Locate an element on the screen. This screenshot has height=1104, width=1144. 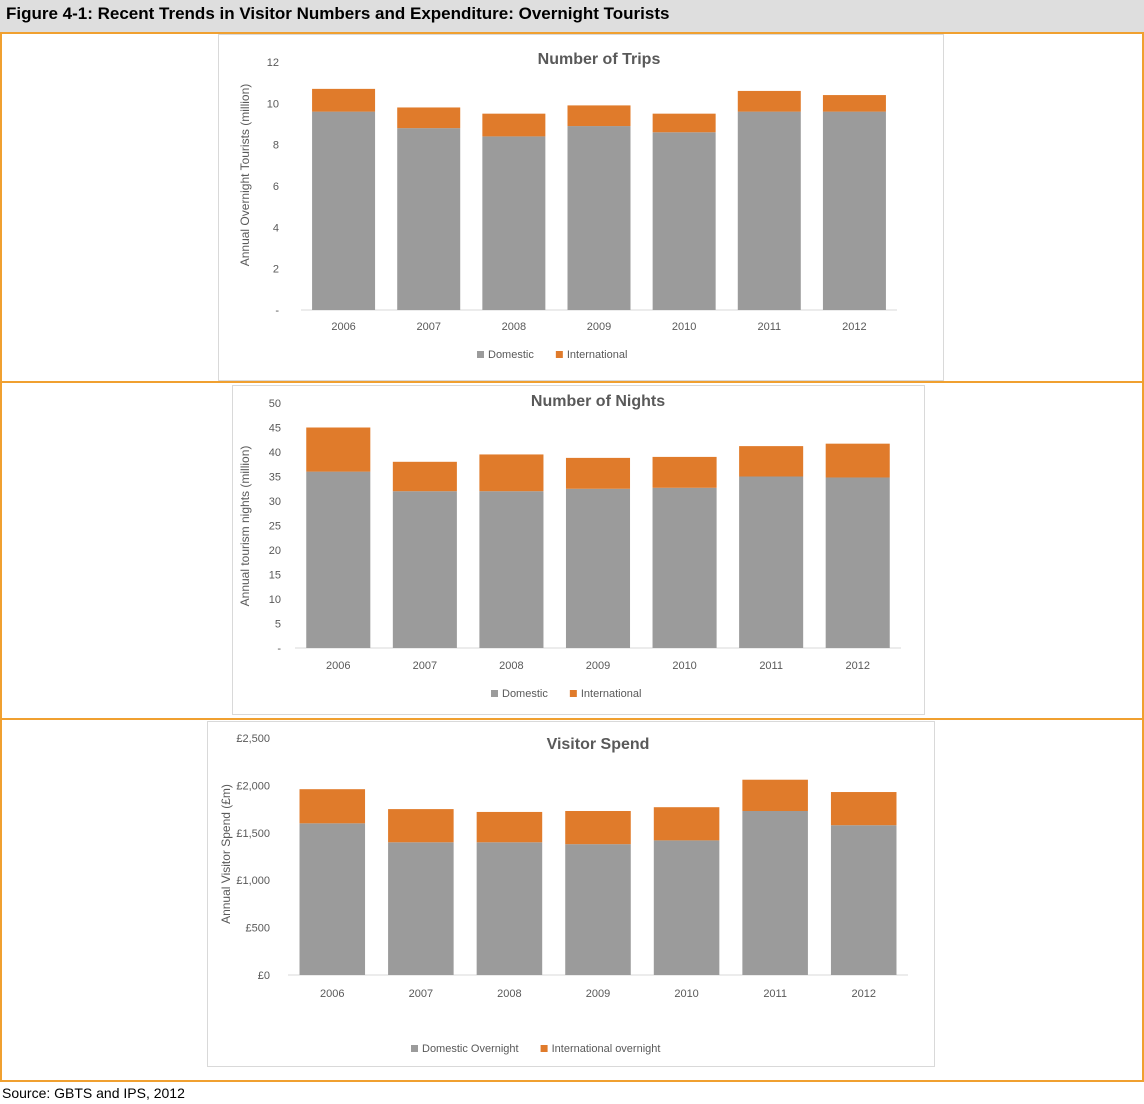
y-tick-label: £0 is located at coordinates (264, 976).